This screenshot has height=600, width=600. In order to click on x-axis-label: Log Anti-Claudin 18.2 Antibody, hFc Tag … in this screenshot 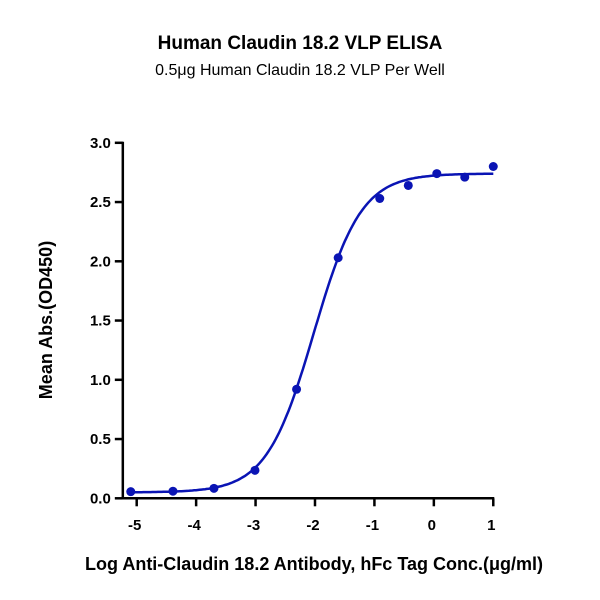, I will do `click(314, 564)`.